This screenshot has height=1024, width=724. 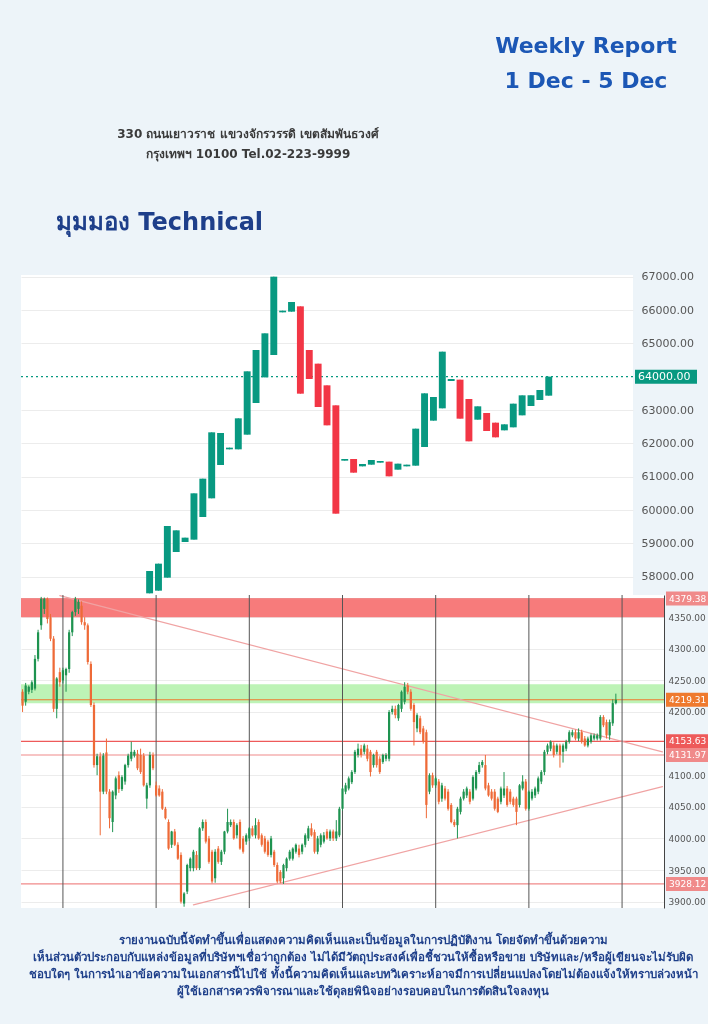 What do you see at coordinates (667, 410) in the screenshot?
I see `y-tick-label: 63000.00` at bounding box center [667, 410].